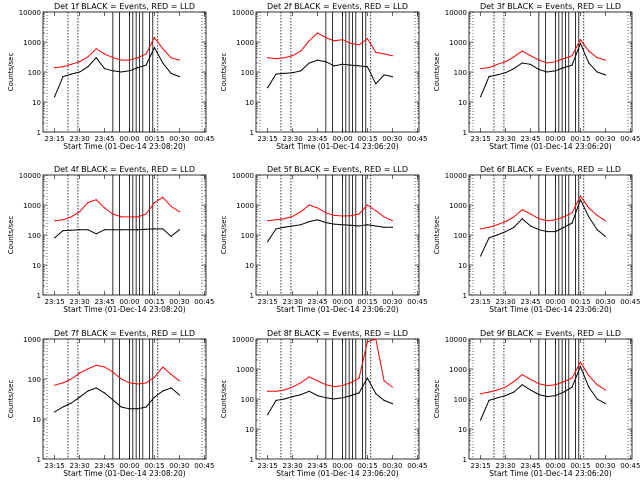 The image size is (640, 480). Describe the element at coordinates (465, 460) in the screenshot. I see `y-tick-label: 1` at that location.